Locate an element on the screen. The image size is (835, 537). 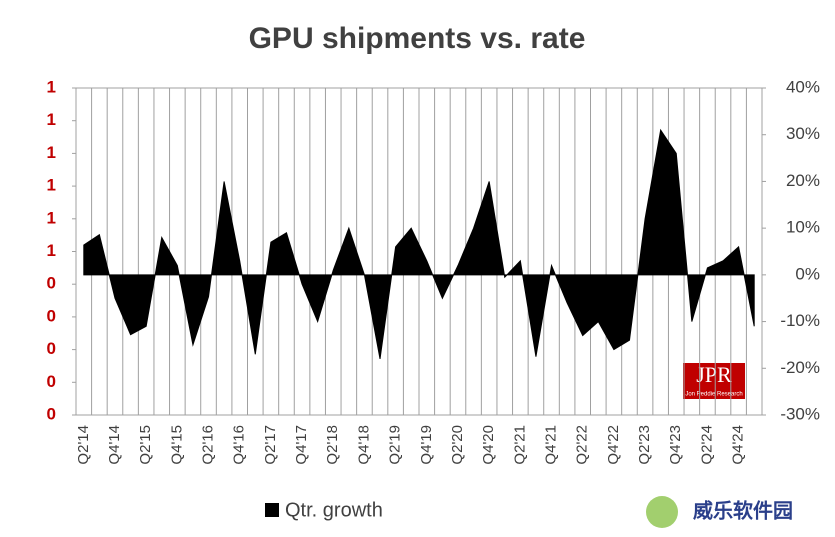
y2-tick-label: 0% is located at coordinates (807, 273).